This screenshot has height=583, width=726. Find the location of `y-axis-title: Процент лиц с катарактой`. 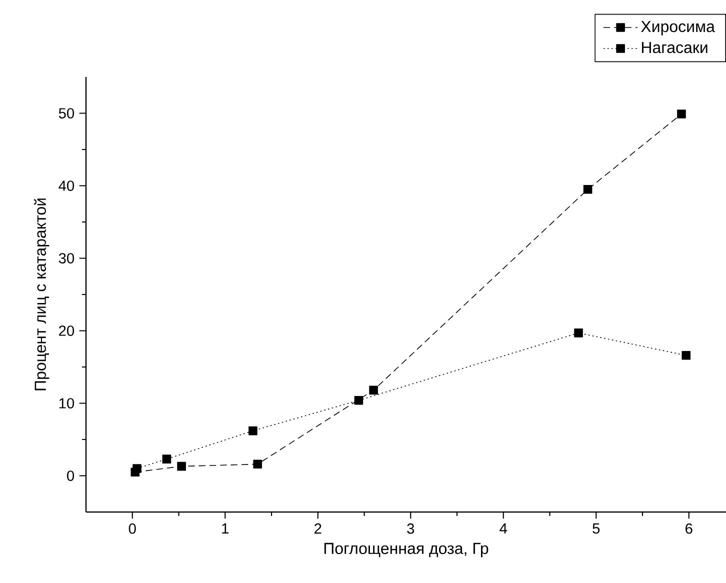

y-axis-title: Процент лиц с катарактой is located at coordinates (42, 294).